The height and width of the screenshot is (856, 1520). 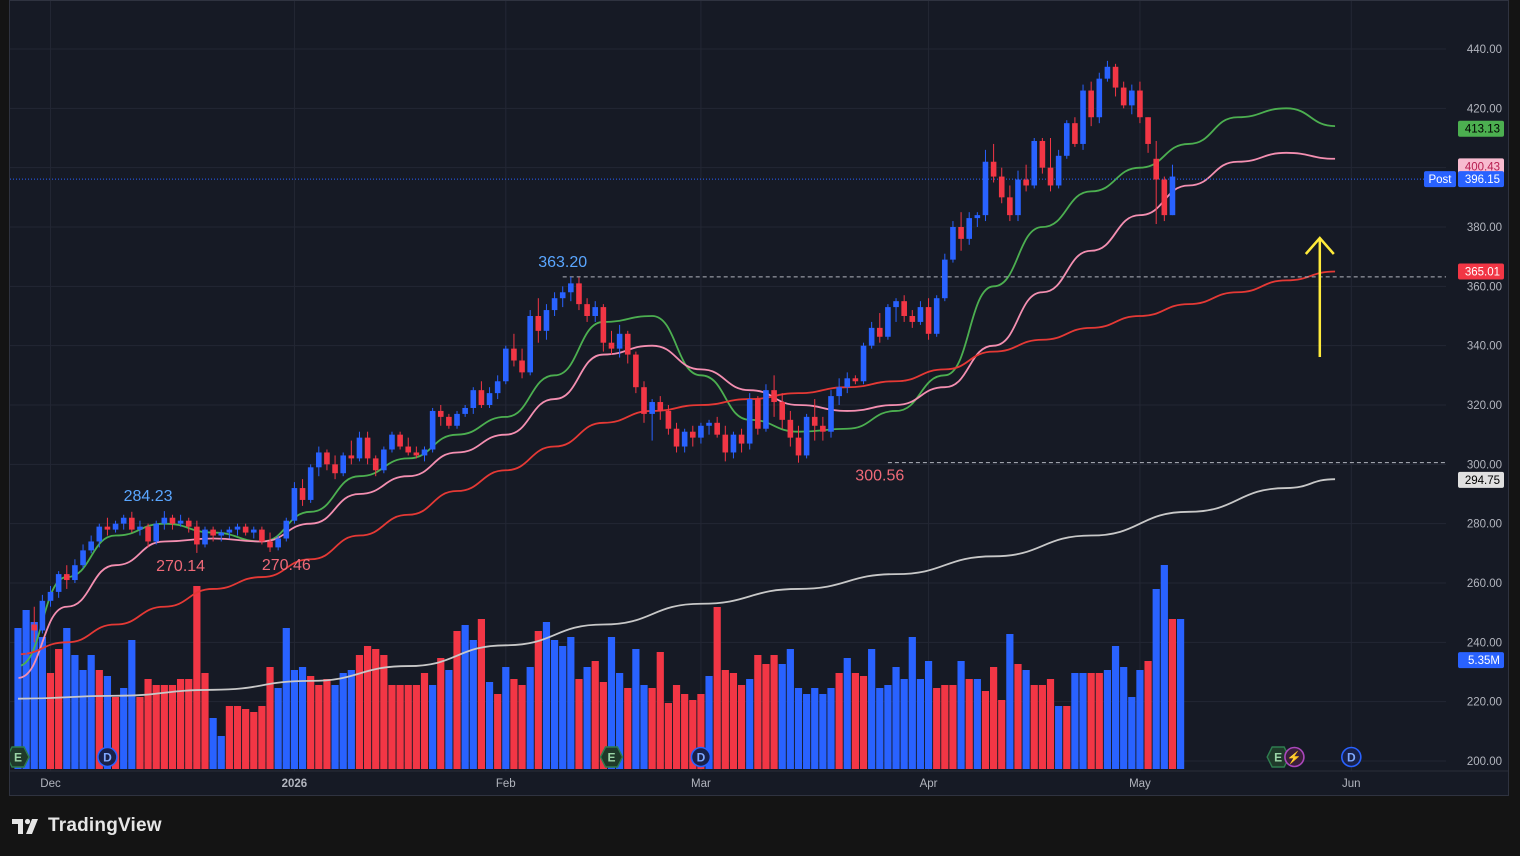 What do you see at coordinates (506, 784) in the screenshot?
I see `time-tick-label: Feb` at bounding box center [506, 784].